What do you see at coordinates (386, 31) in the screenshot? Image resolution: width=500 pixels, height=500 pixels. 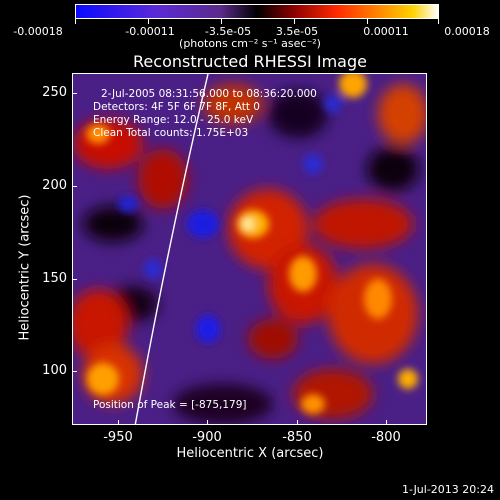 I see `colorbar-label: 0.00011` at bounding box center [386, 31].